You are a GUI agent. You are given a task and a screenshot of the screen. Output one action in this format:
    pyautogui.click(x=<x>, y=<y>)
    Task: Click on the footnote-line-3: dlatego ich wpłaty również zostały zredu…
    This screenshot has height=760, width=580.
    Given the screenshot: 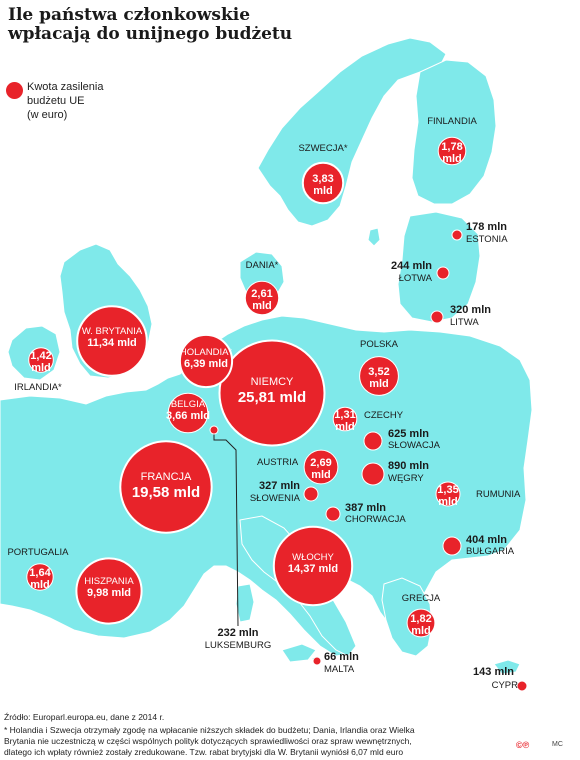 What is the action you would take?
    pyautogui.click(x=204, y=752)
    